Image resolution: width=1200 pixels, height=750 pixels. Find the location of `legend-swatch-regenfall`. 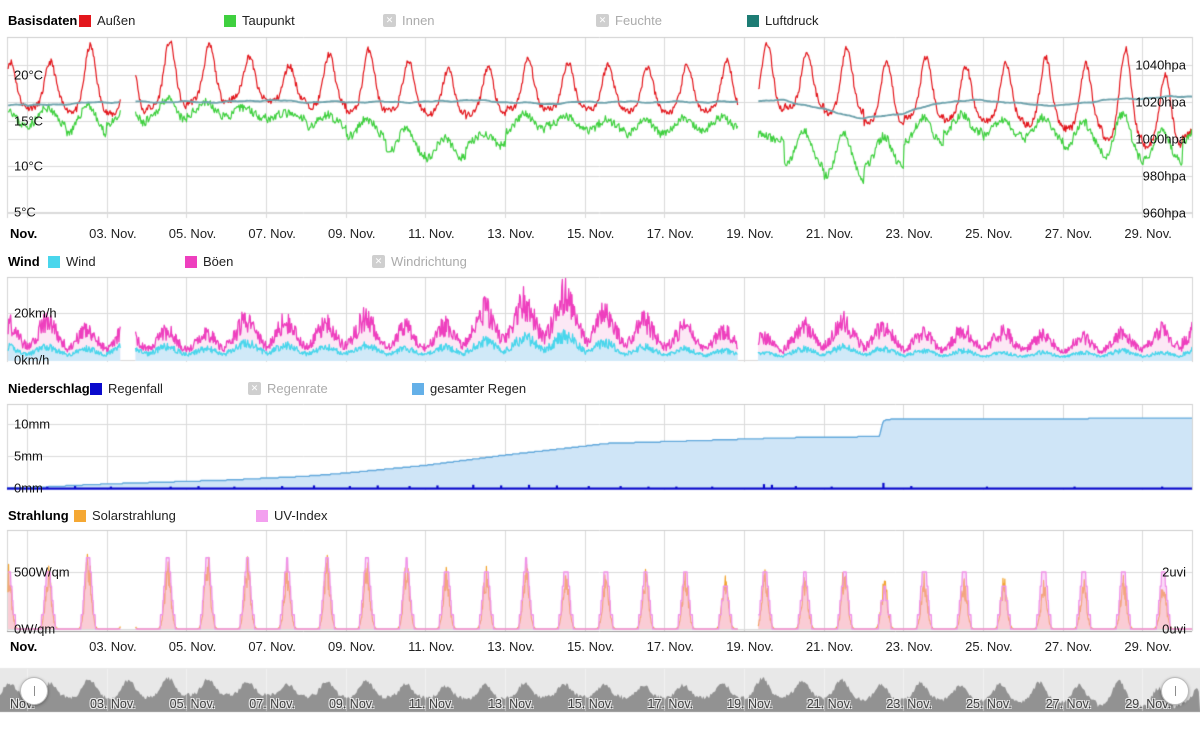

legend-swatch-regenfall is located at coordinates (96, 388).